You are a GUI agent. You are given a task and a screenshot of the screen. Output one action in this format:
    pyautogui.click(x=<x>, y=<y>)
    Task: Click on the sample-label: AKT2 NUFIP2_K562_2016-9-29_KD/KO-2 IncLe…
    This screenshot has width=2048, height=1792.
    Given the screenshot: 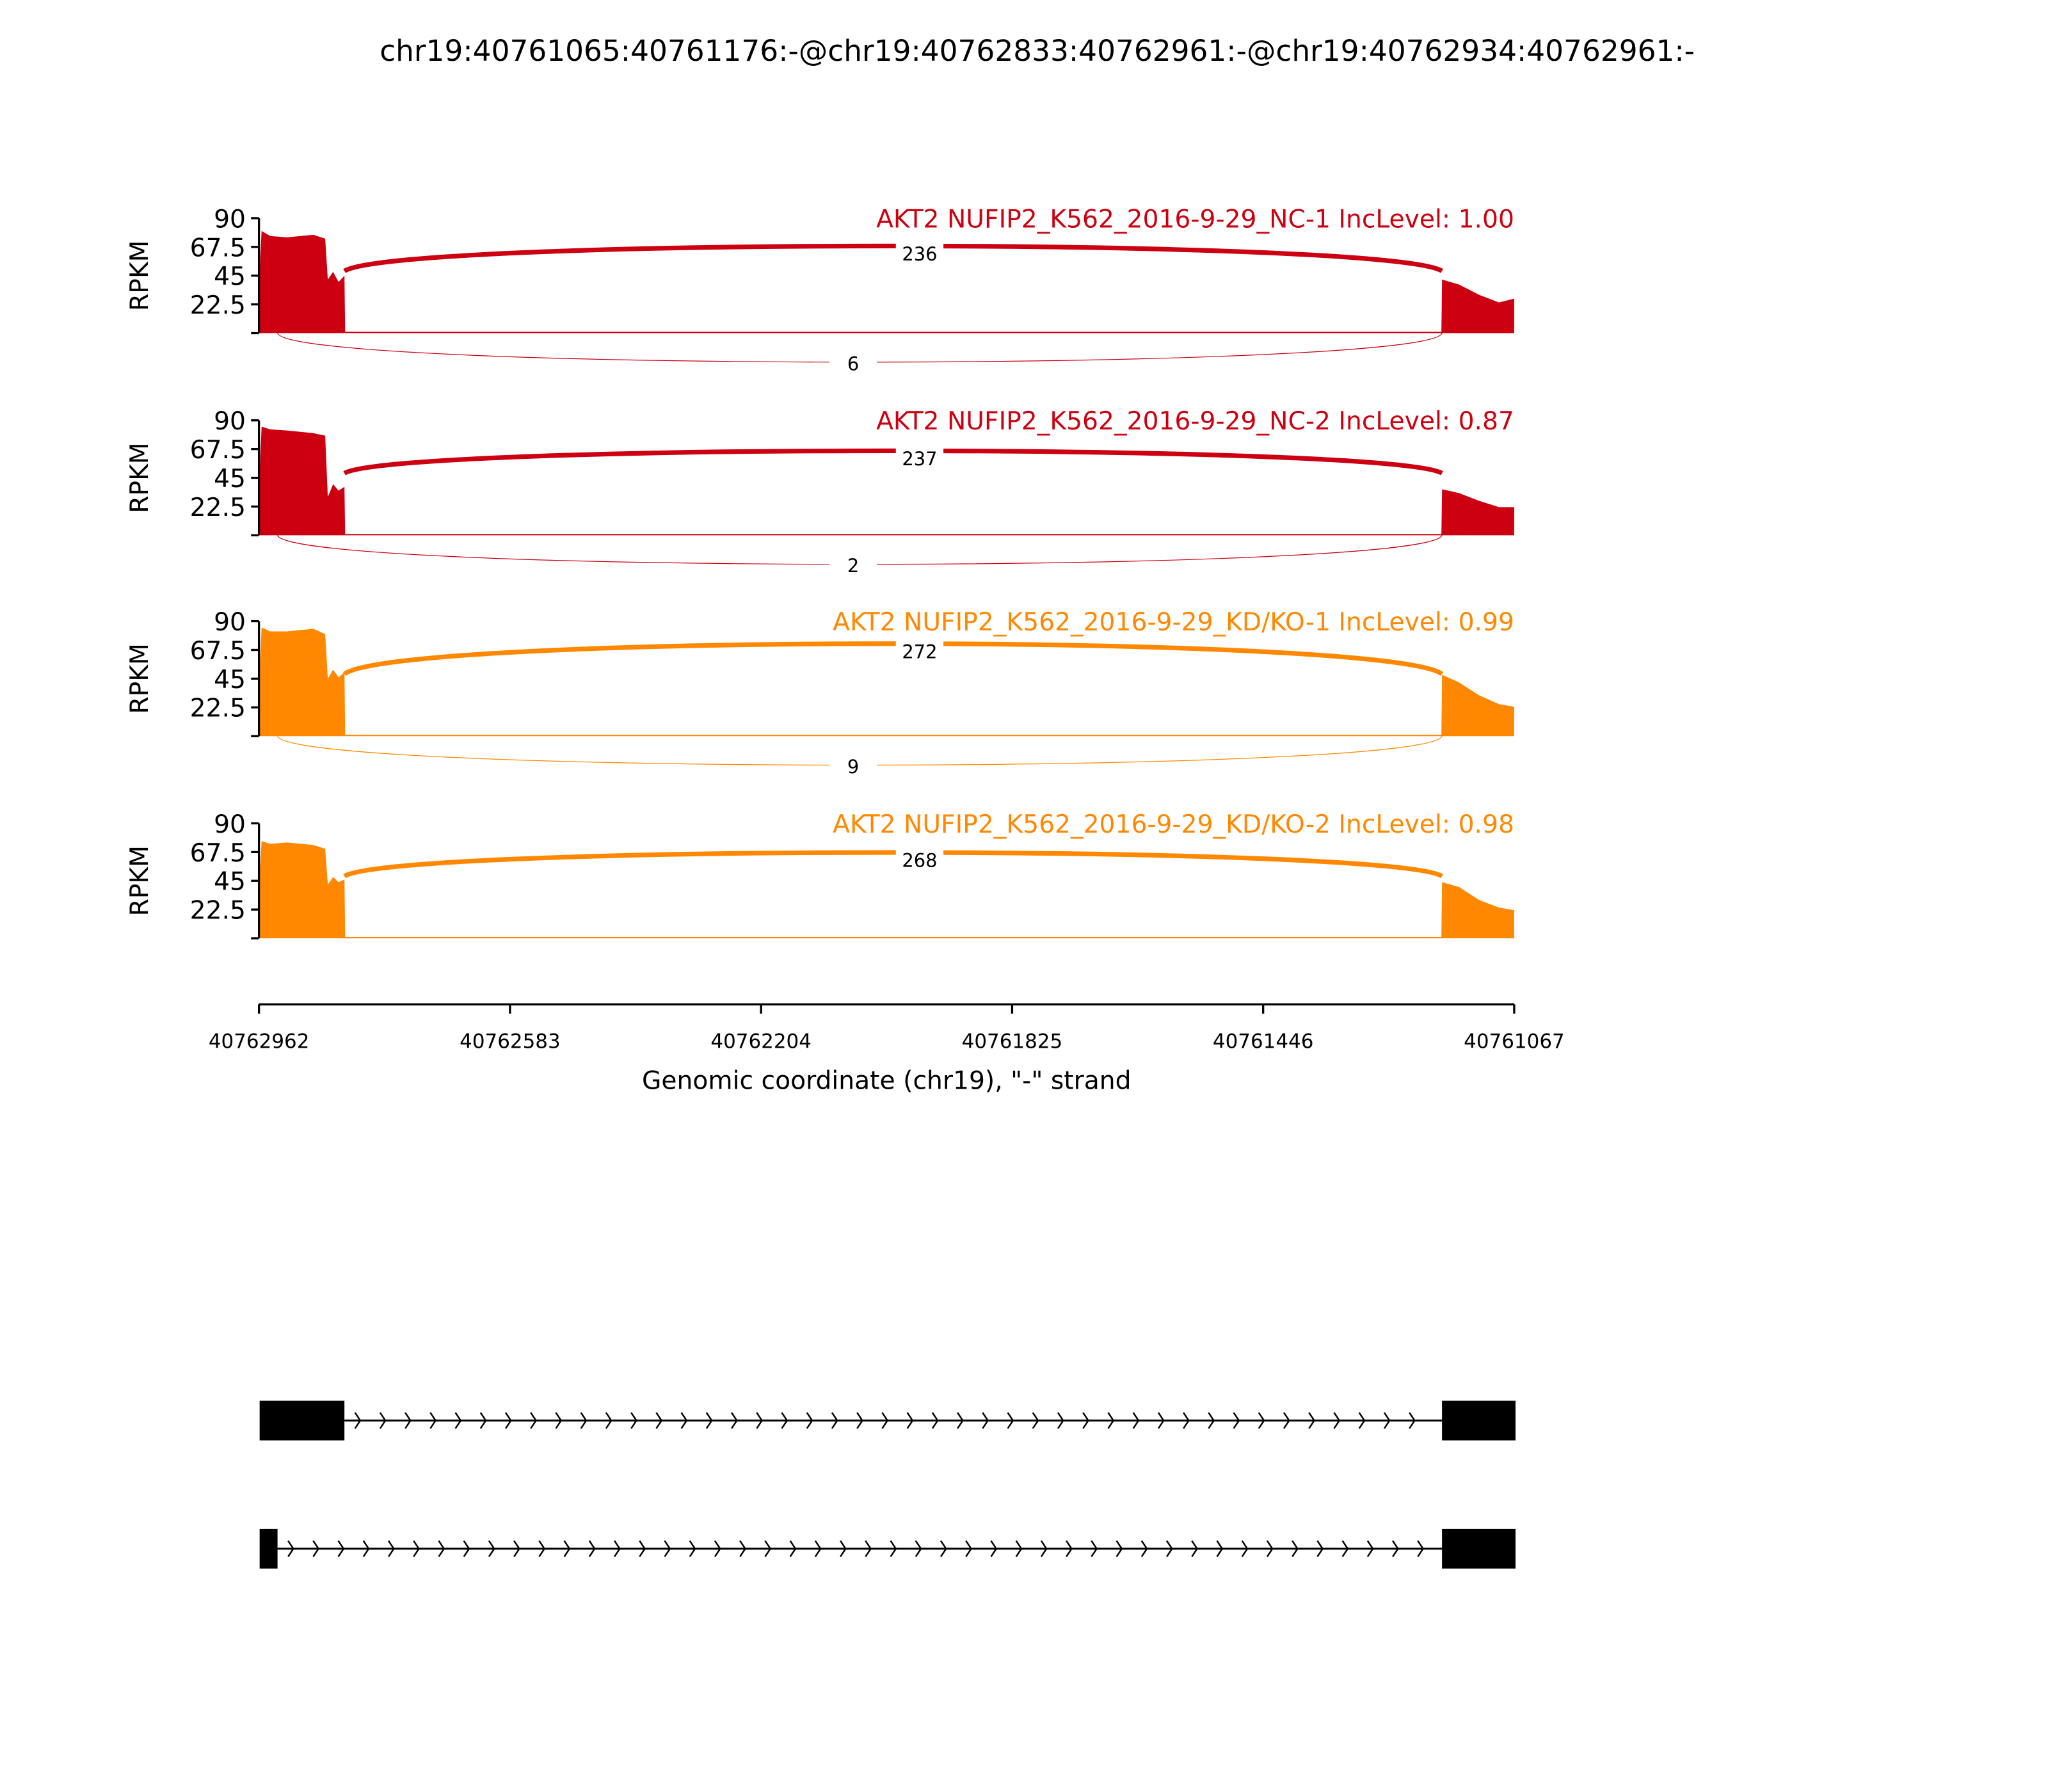 What is the action you would take?
    pyautogui.click(x=1173, y=824)
    